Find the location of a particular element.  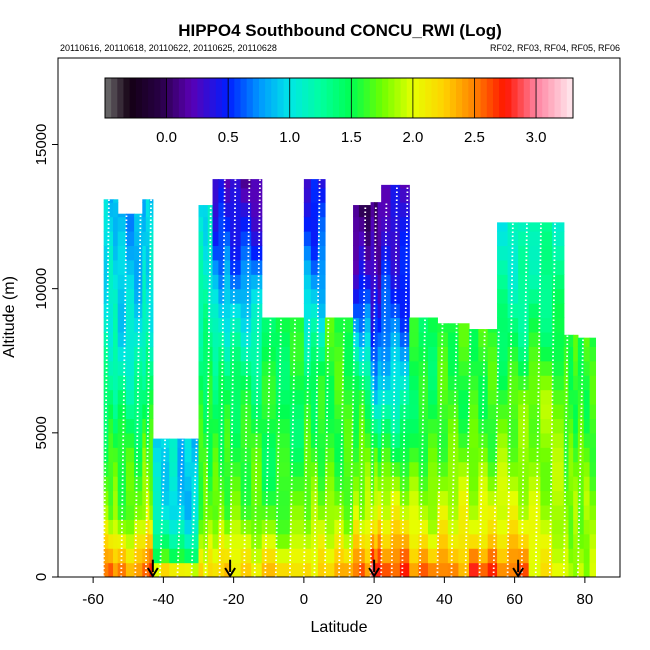

y-axis-tick-label: 5000 is located at coordinates (41, 432).